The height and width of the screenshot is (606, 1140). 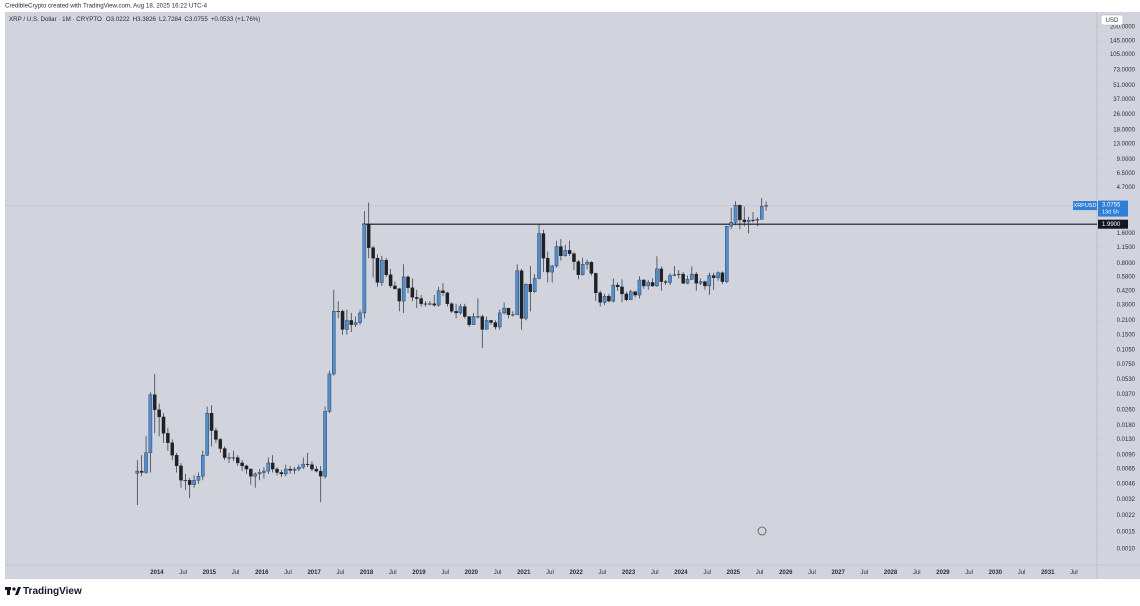 What do you see at coordinates (55, 19) in the screenshot?
I see `symbol: XRP / U.S. Dollar · 1M · CRYPTO` at bounding box center [55, 19].